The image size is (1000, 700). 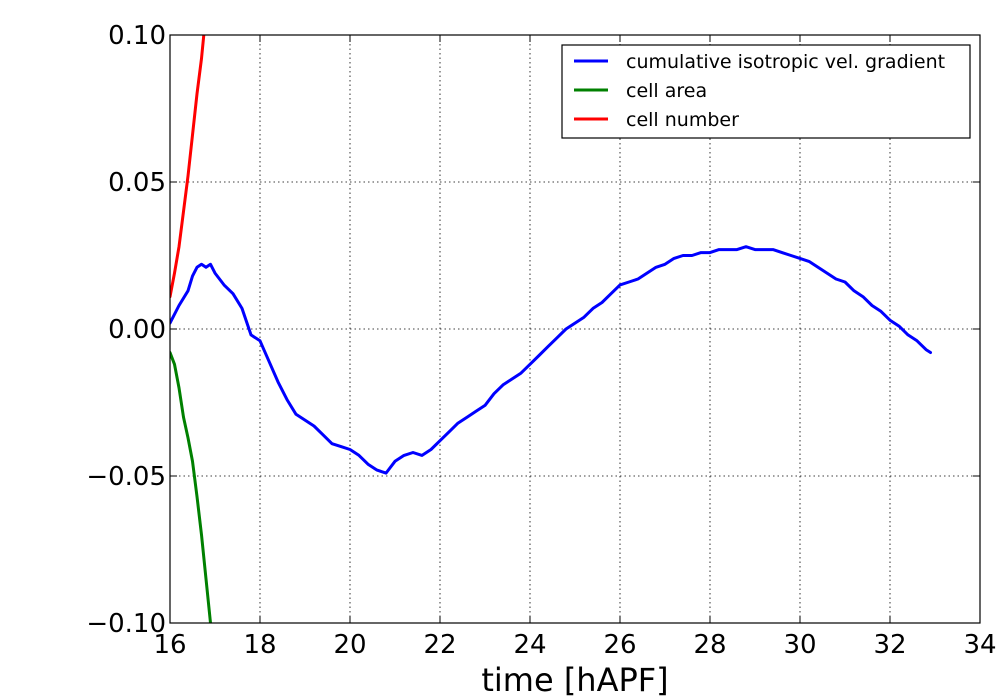 I want to click on x-tick-label: 22, so click(x=439, y=645).